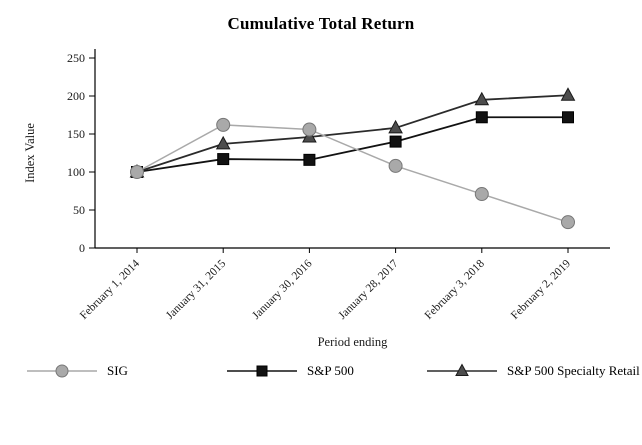  I want to click on y-tick-label: 250, so click(76, 58).